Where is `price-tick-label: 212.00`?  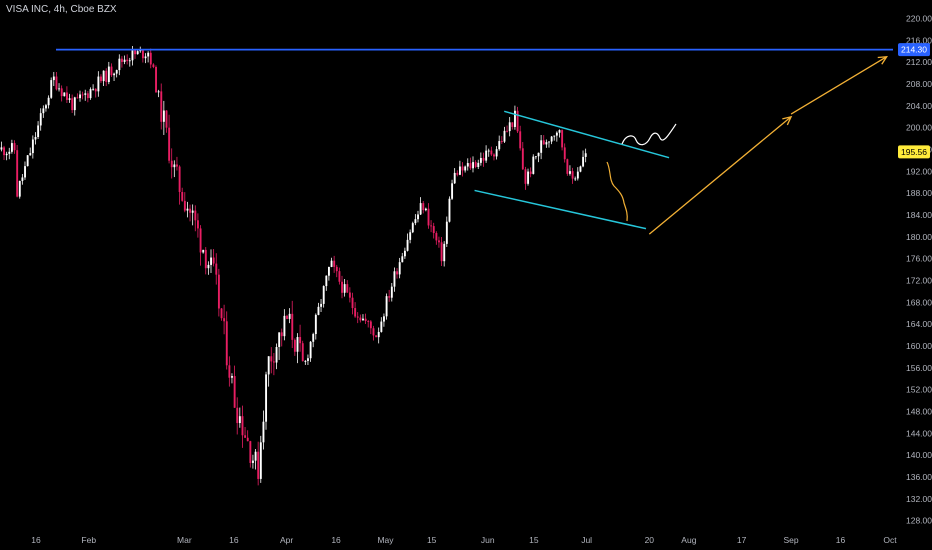 price-tick-label: 212.00 is located at coordinates (919, 62).